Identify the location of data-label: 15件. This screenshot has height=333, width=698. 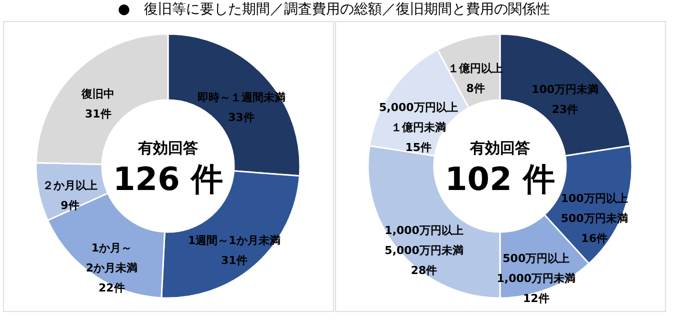
(418, 147).